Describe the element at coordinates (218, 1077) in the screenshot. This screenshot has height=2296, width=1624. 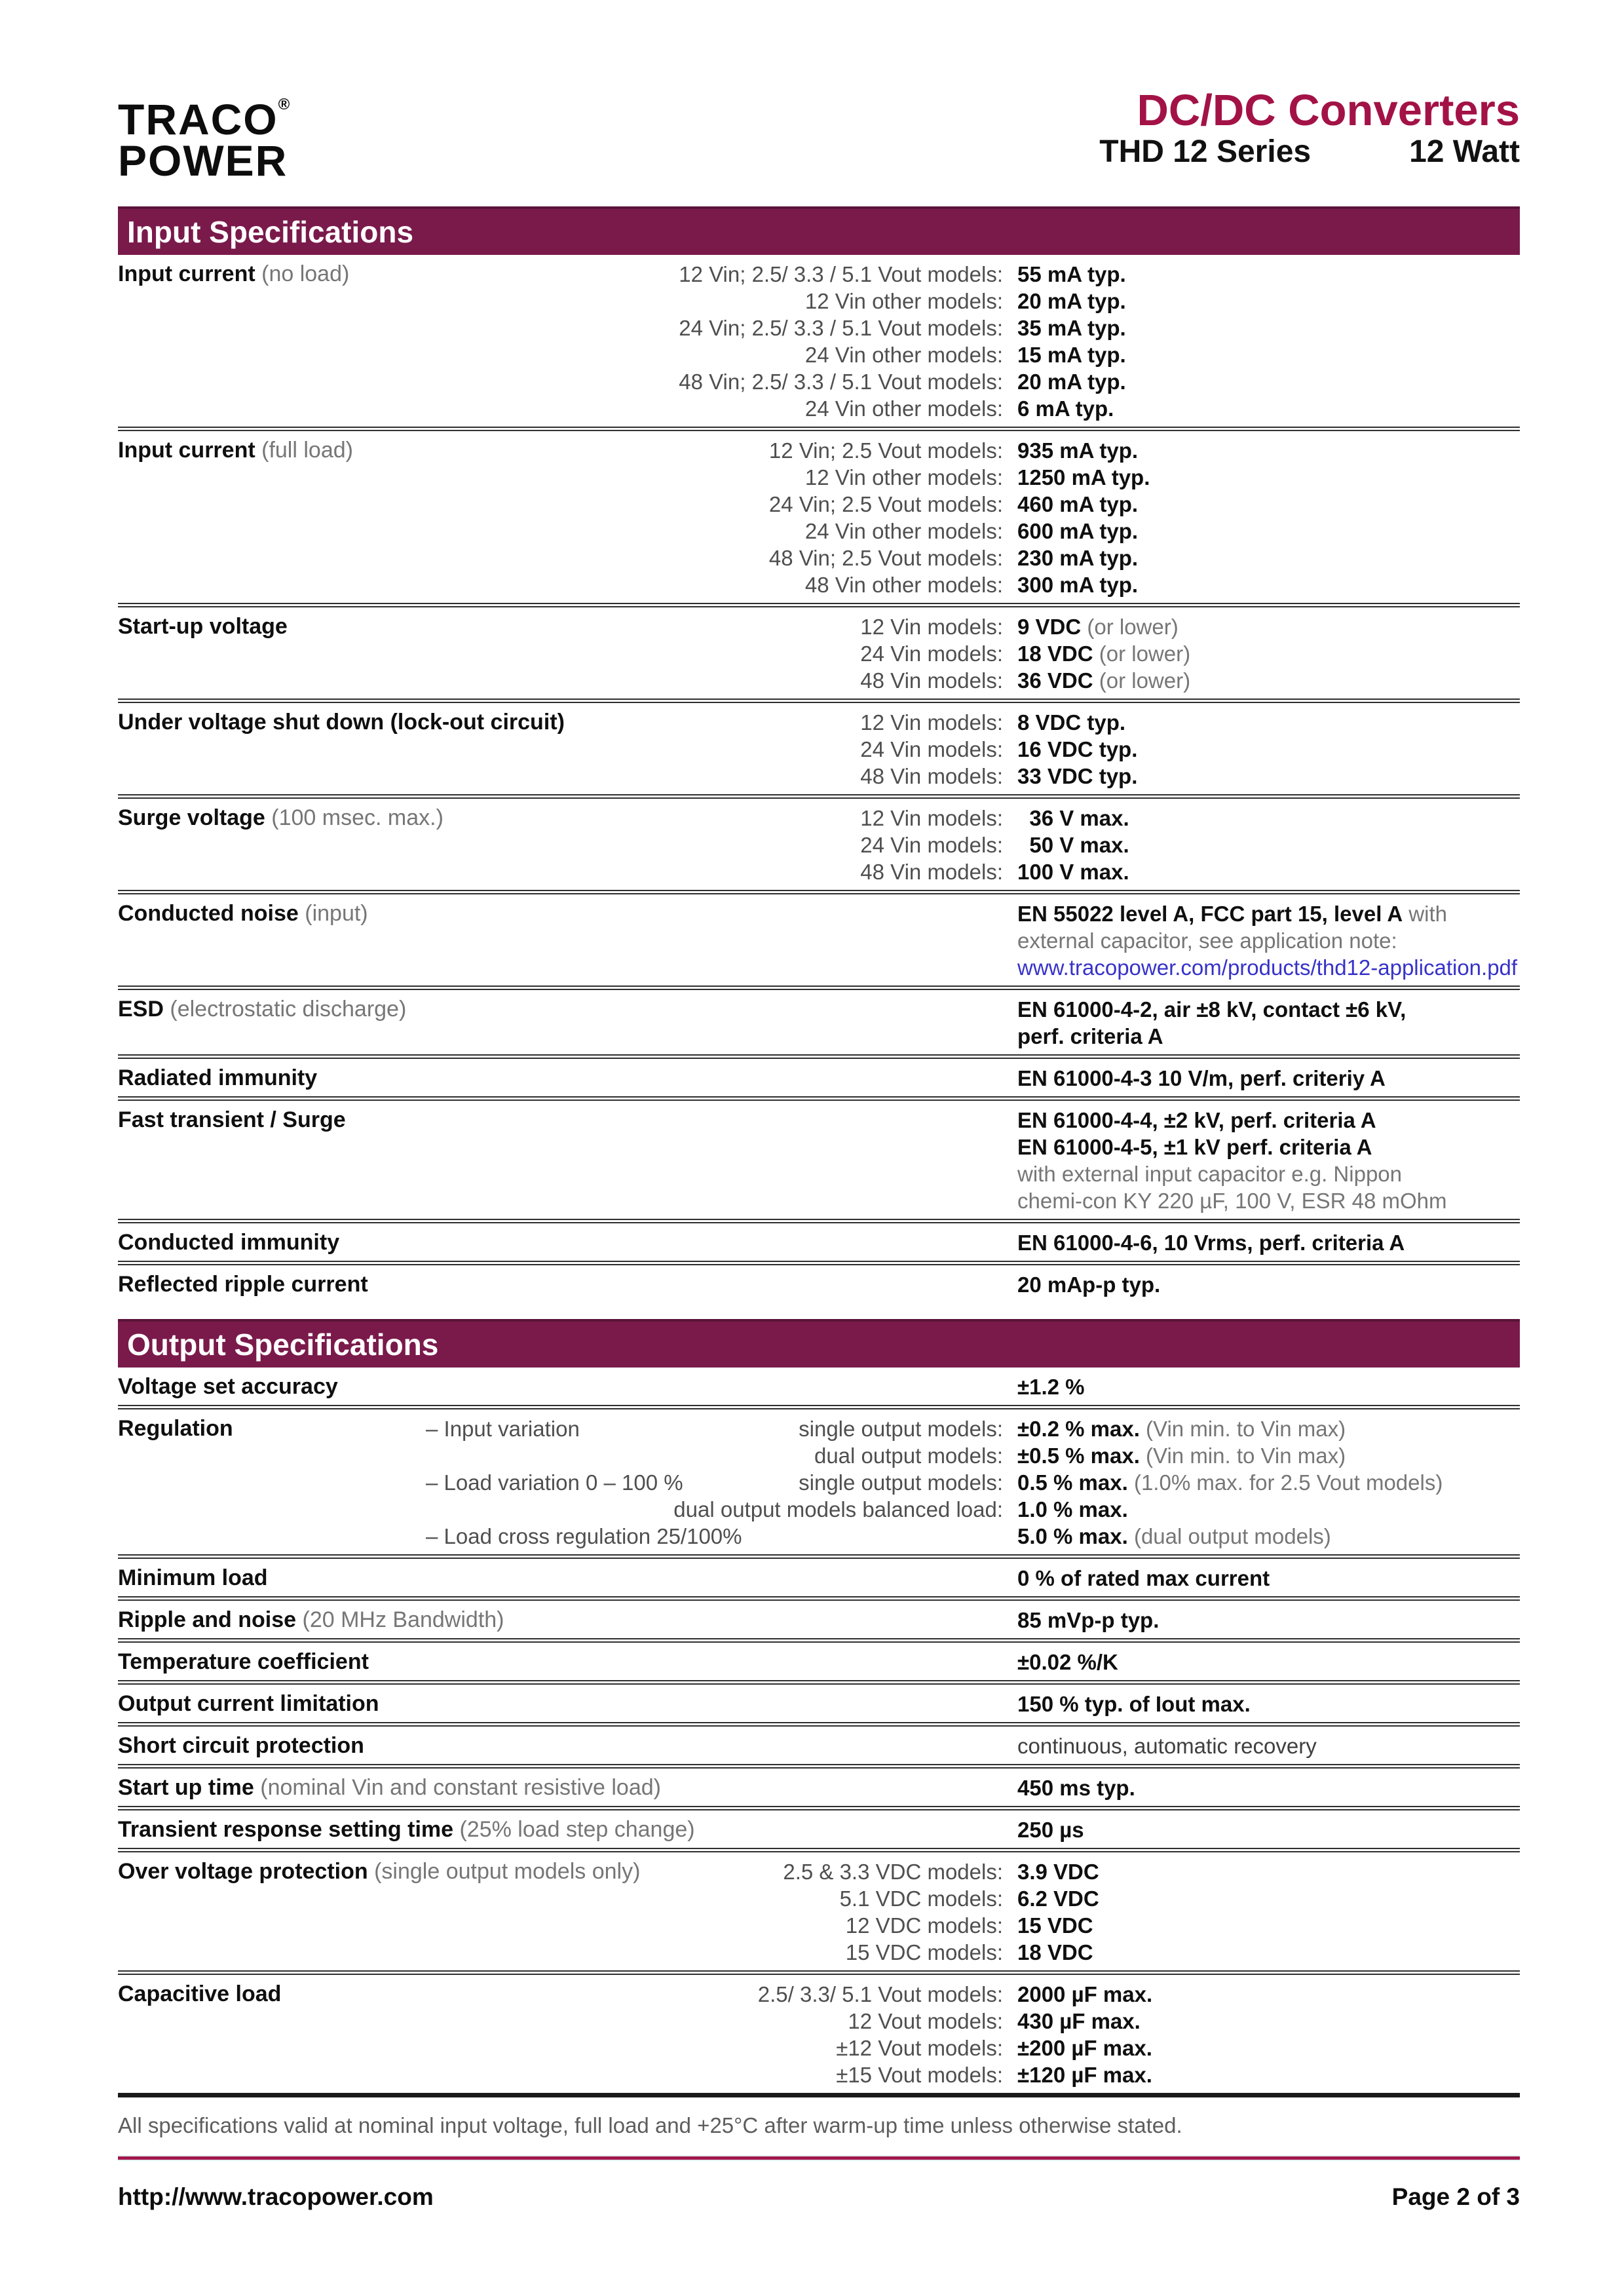
I see `spec-label-text: Radiated immunity` at that location.